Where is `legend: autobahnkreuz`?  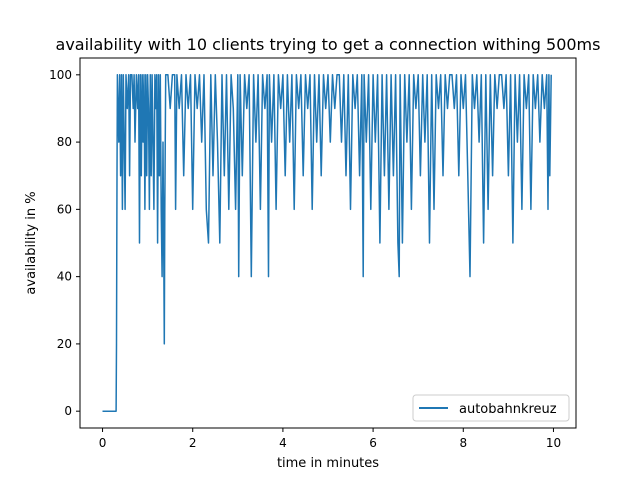 legend: autobahnkreuz is located at coordinates (491, 408).